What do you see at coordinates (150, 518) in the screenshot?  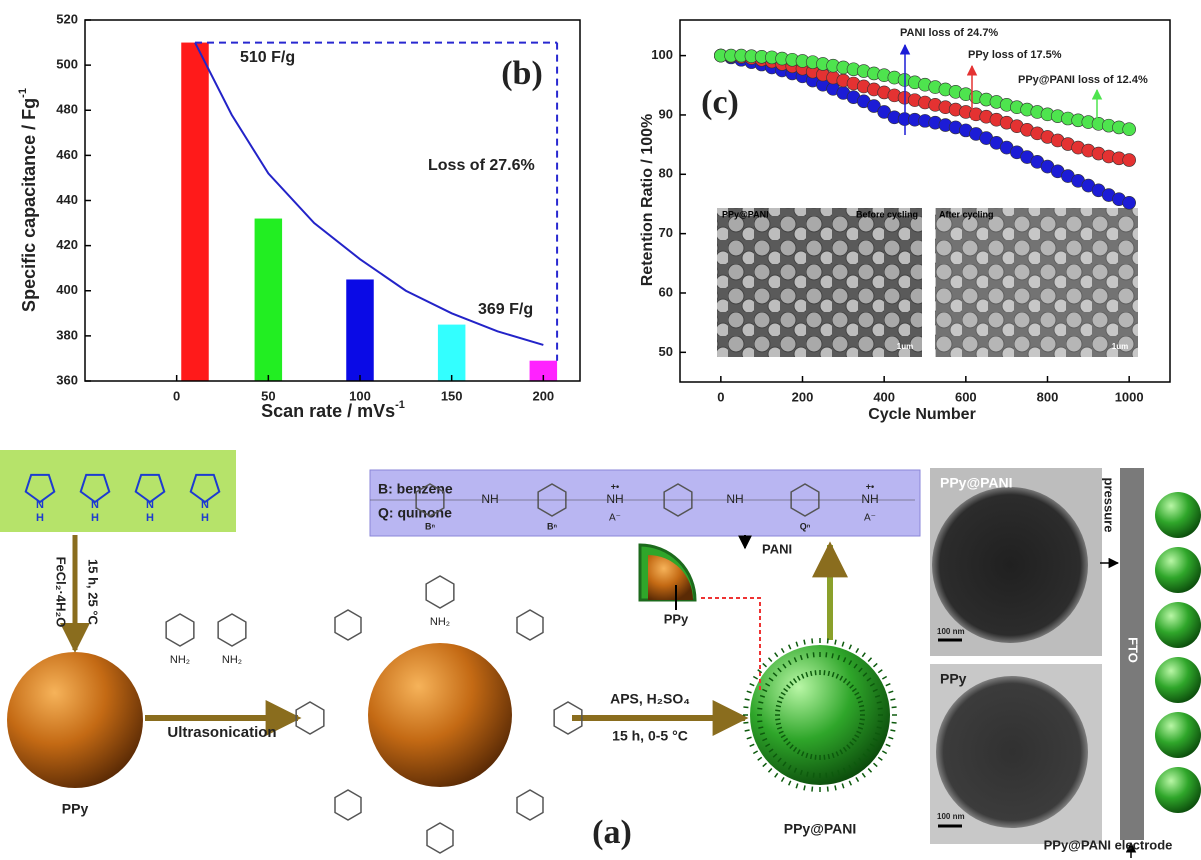 I see `atom: H` at bounding box center [150, 518].